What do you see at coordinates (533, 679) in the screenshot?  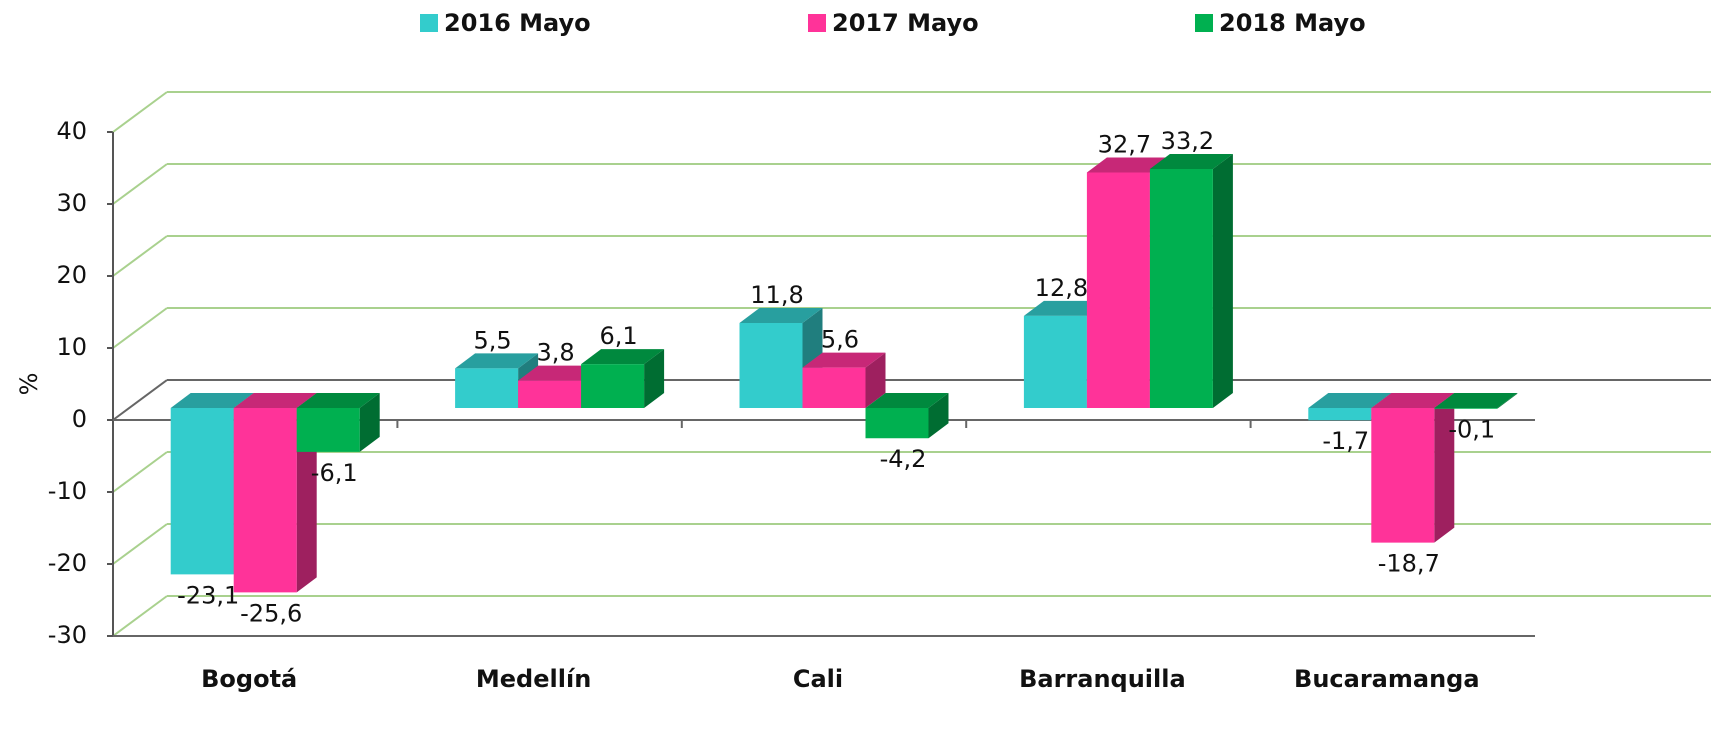 I see `x-tick-label: Medellín` at bounding box center [533, 679].